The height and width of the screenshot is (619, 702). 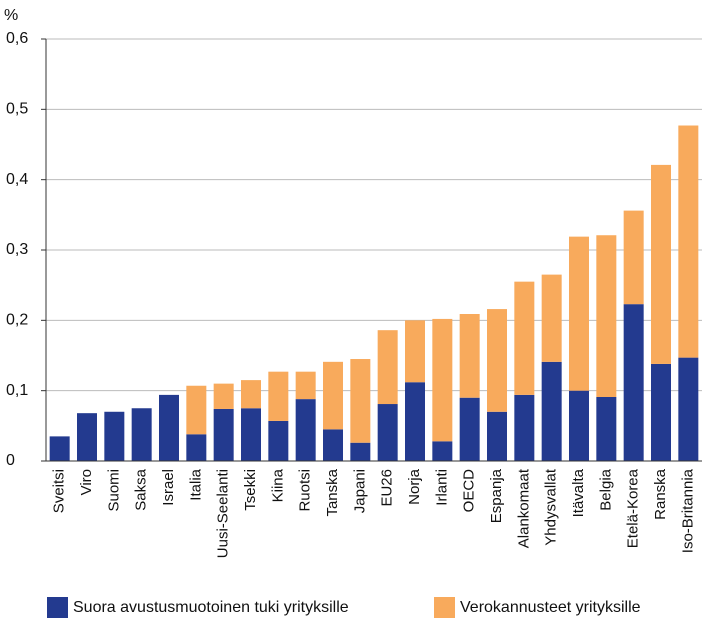 I want to click on y-tick-label: 0,6, so click(x=17, y=38).